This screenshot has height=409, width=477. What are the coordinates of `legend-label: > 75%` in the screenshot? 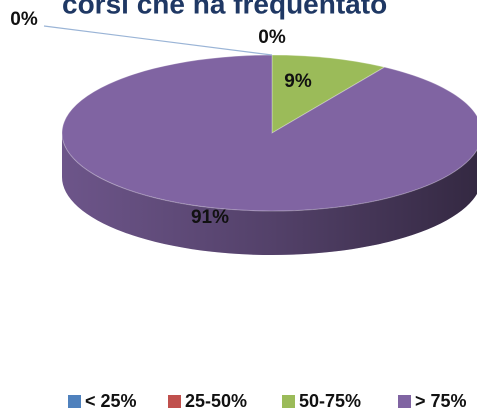 It's located at (441, 400).